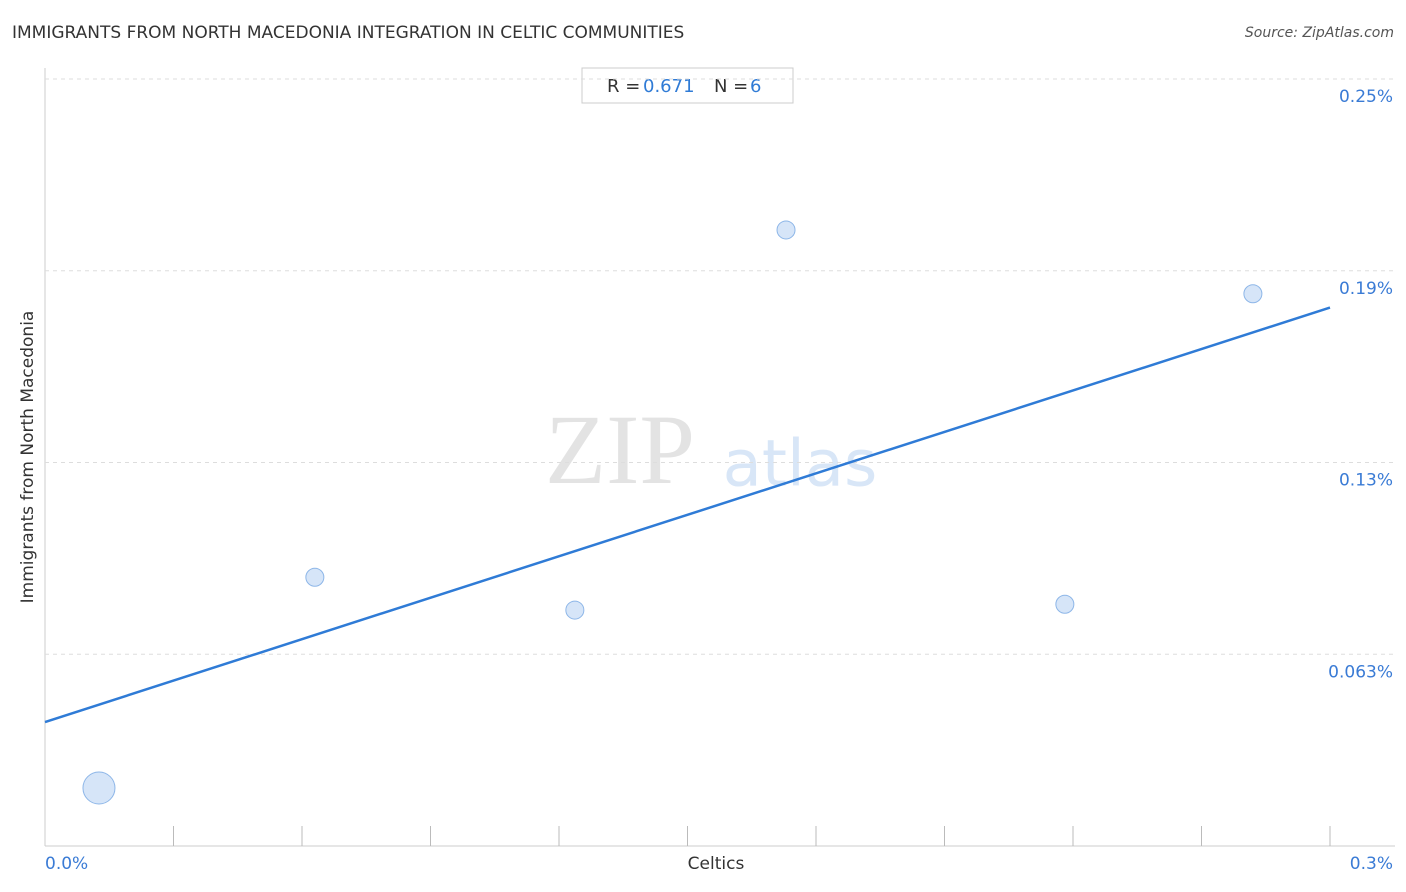 Image resolution: width=1406 pixels, height=892 pixels. Describe the element at coordinates (1319, 33) in the screenshot. I see `source: Source: ZipAtlas.com` at that location.